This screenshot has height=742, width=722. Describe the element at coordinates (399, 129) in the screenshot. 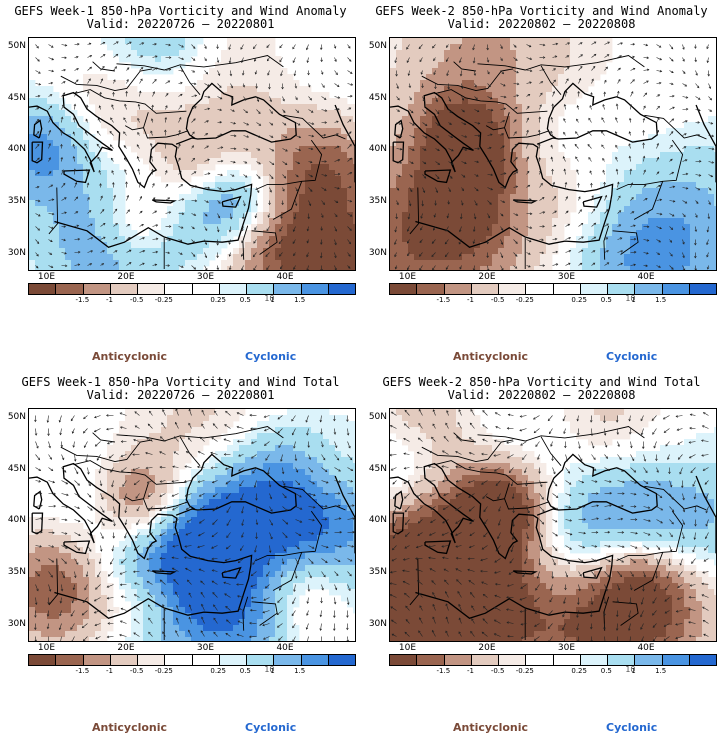

I see `coastline` at that location.